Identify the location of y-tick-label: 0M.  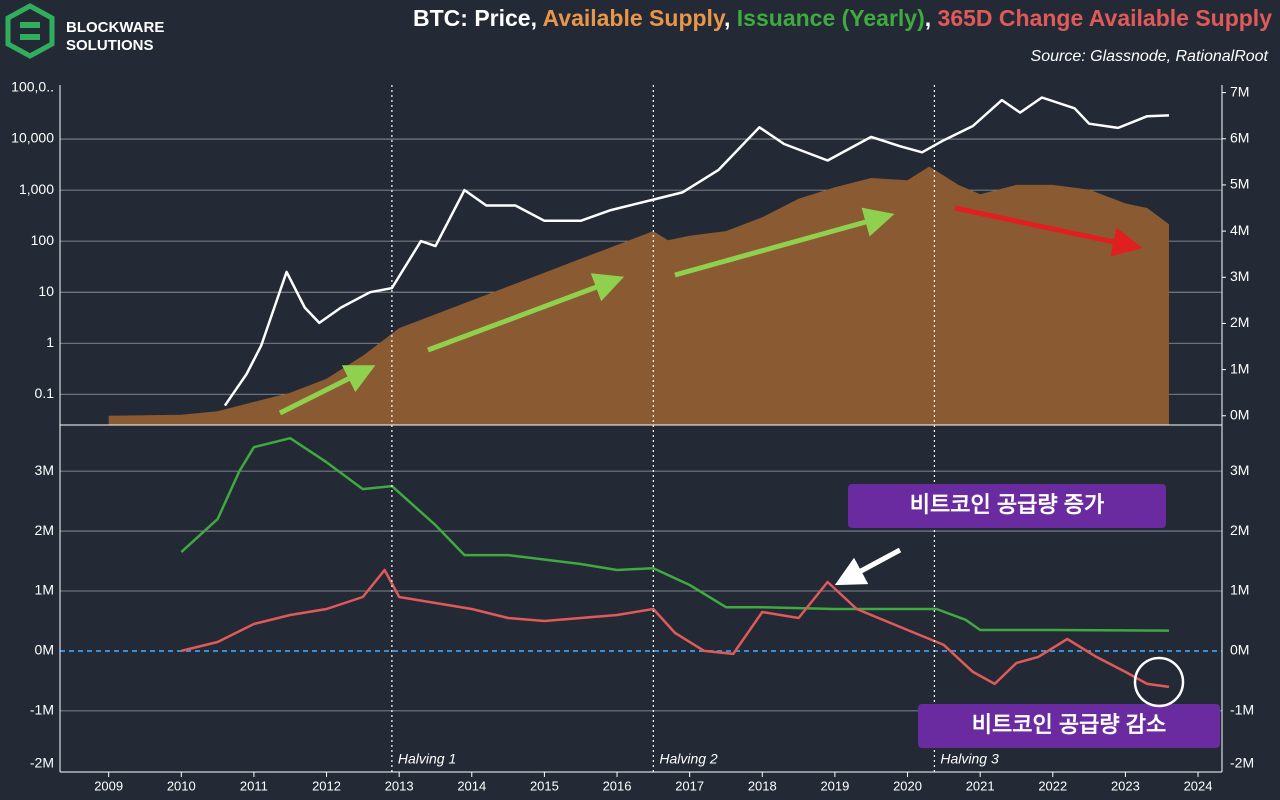
(44, 650).